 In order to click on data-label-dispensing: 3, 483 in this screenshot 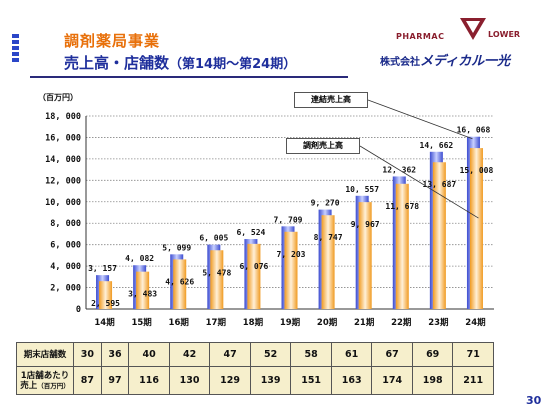, I will do `click(142, 294)`.